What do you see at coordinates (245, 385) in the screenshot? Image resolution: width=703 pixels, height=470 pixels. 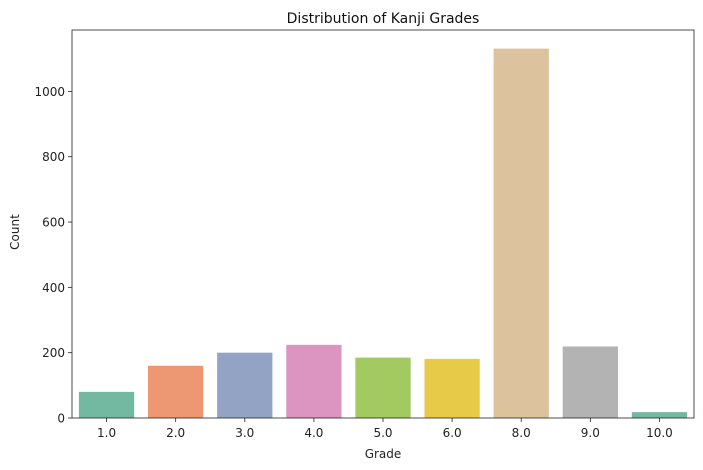 I see `bar-3.0` at bounding box center [245, 385].